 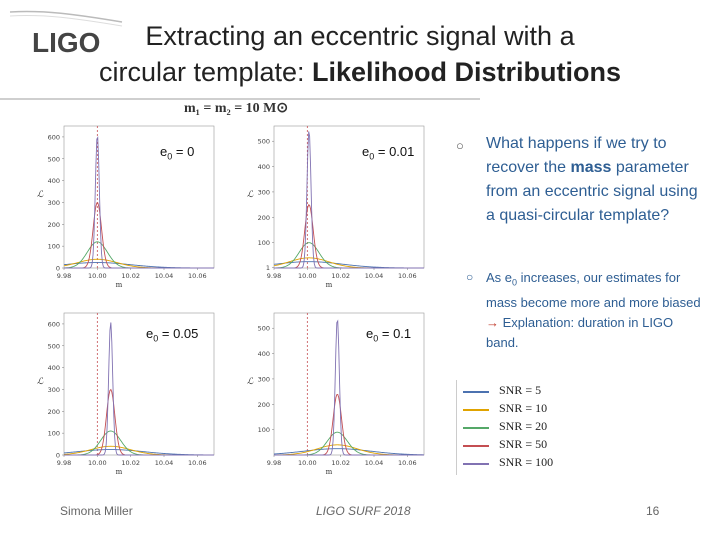 I want to click on right-arrow-icon: →, so click(x=492, y=322).